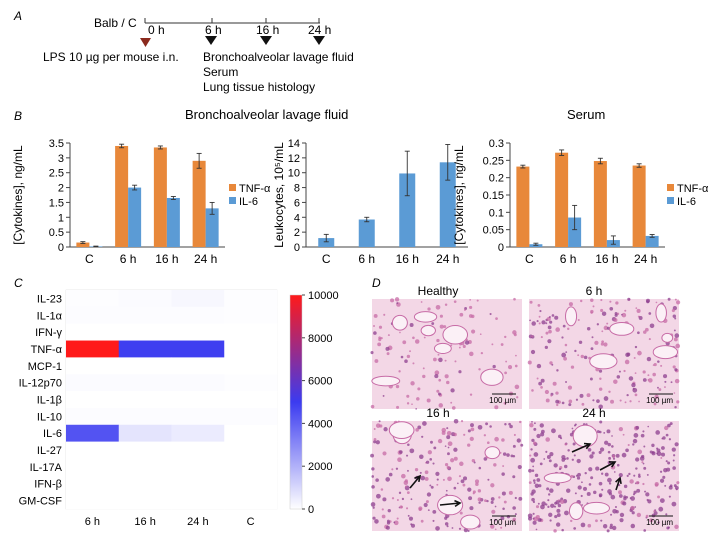  I want to click on heatmap-row-label: GM-CSF, so click(41, 502).